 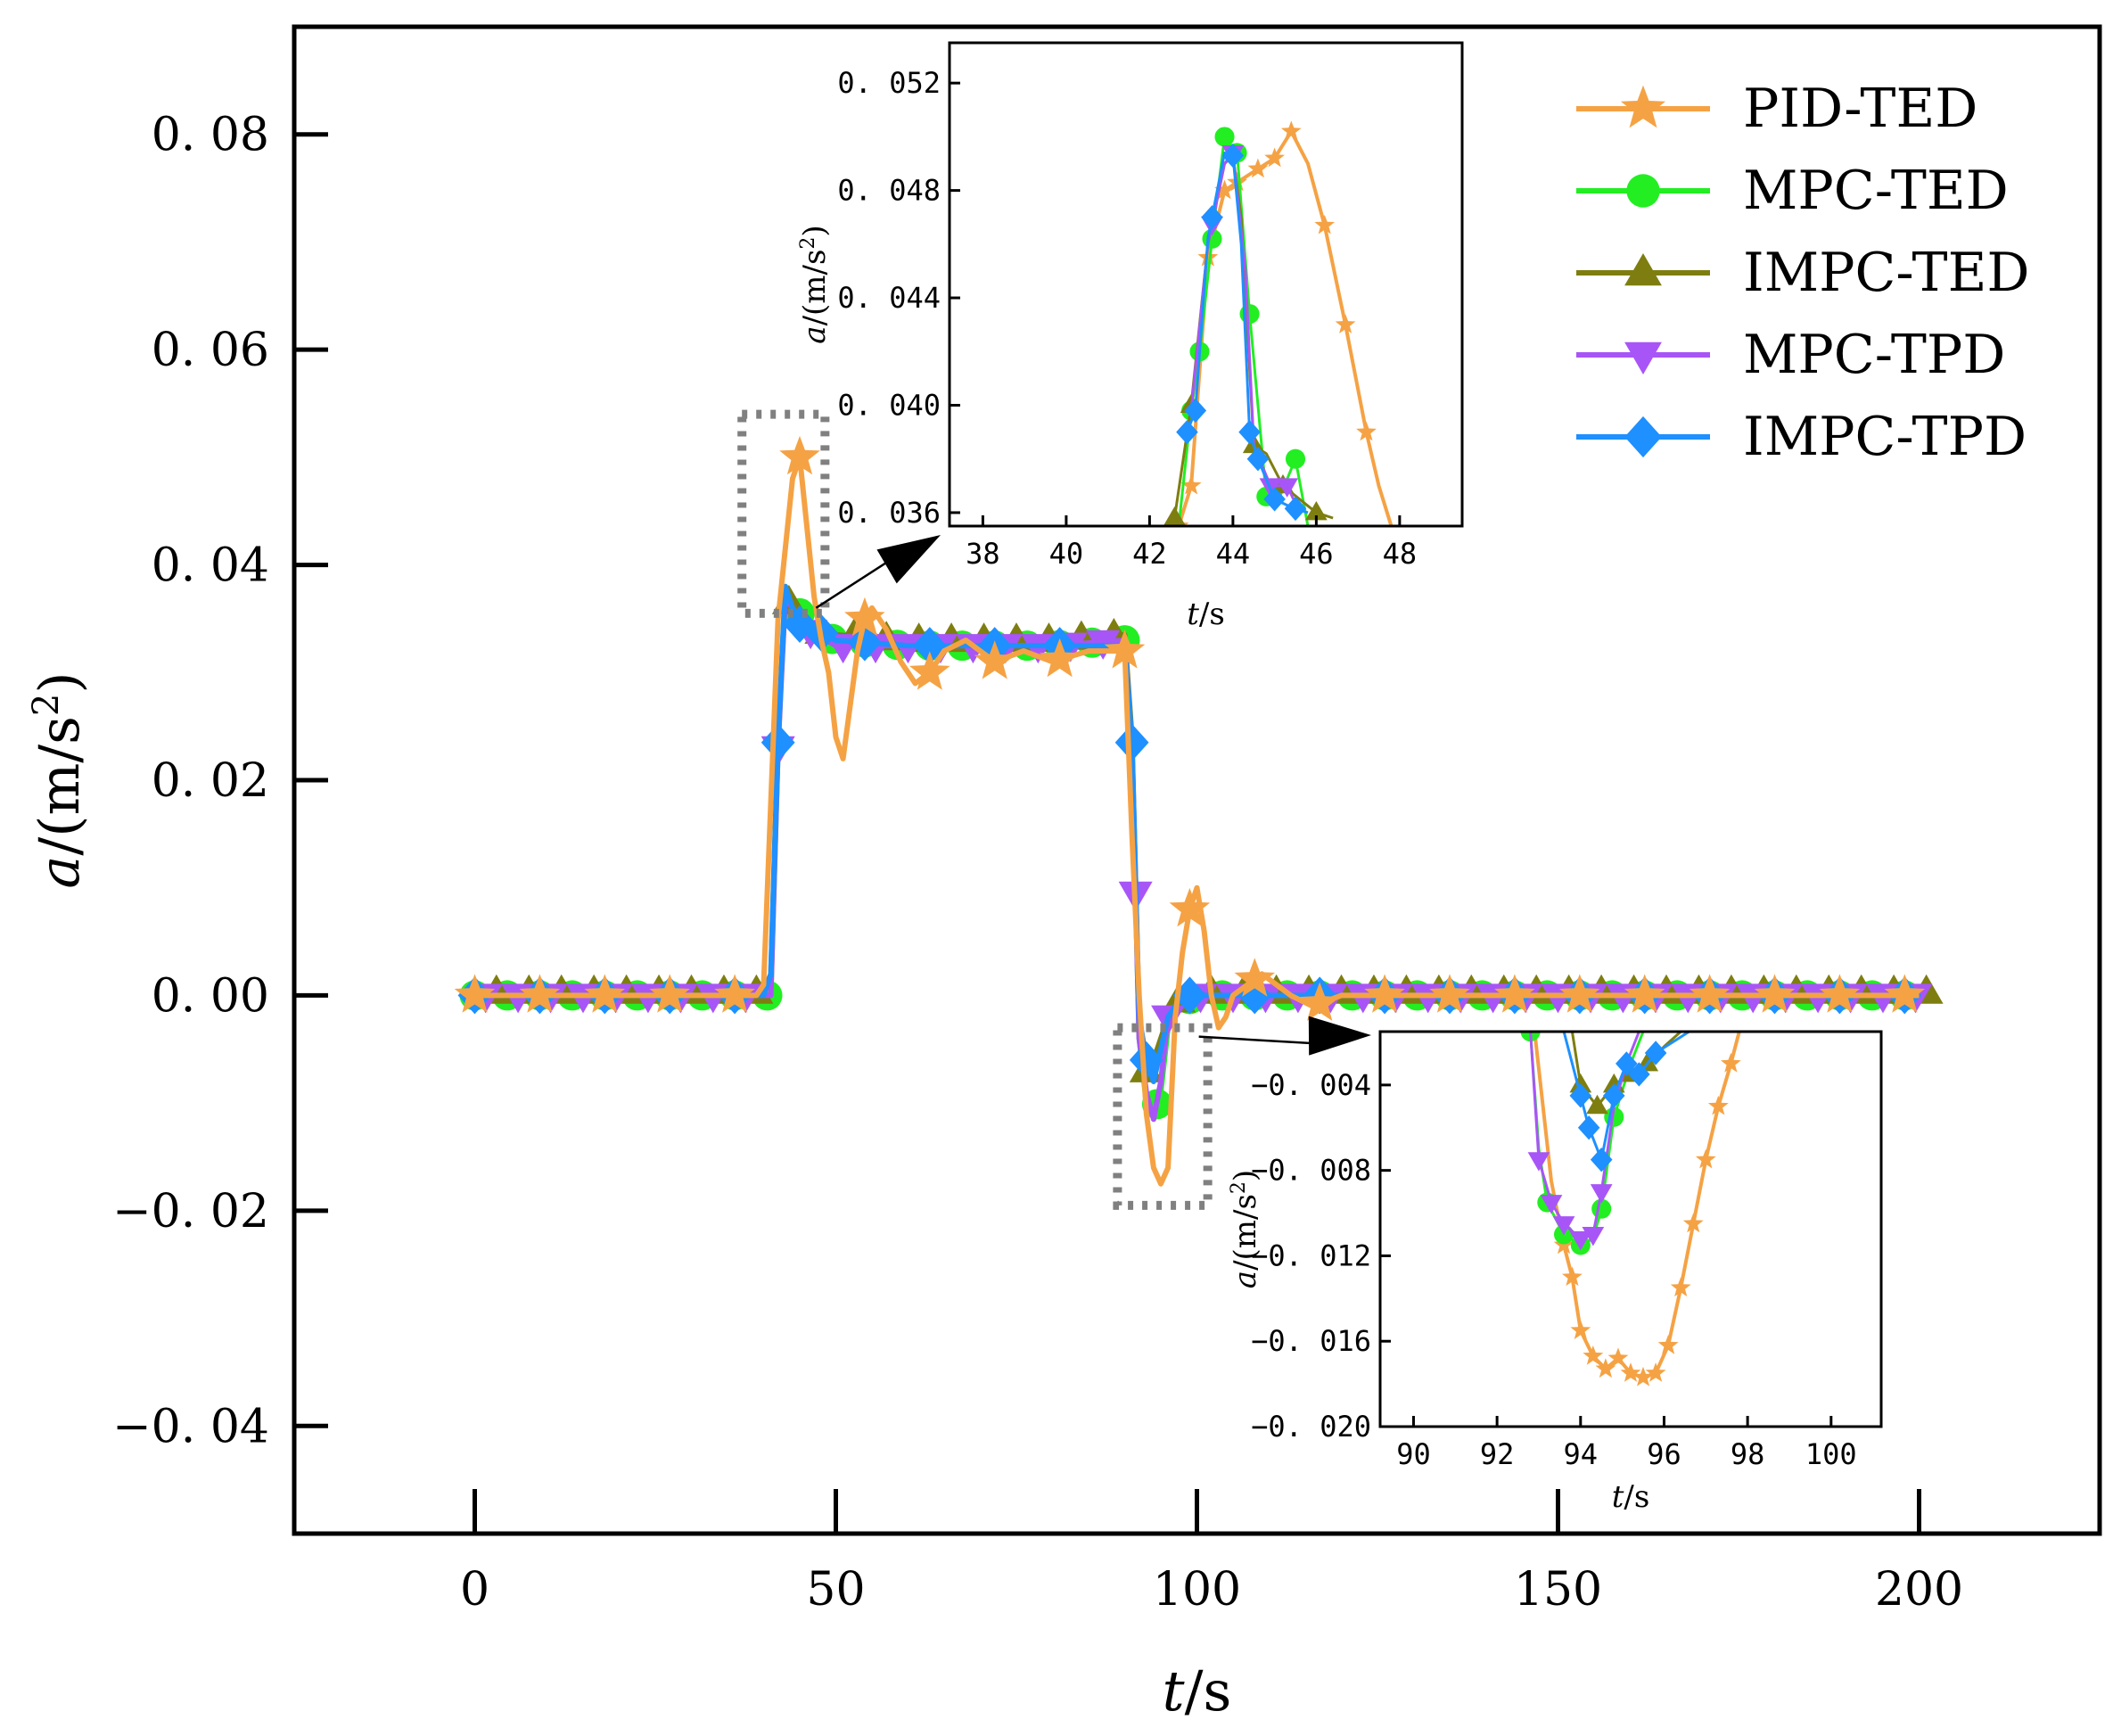 I want to click on inset-top-frame, so click(x=1206, y=284).